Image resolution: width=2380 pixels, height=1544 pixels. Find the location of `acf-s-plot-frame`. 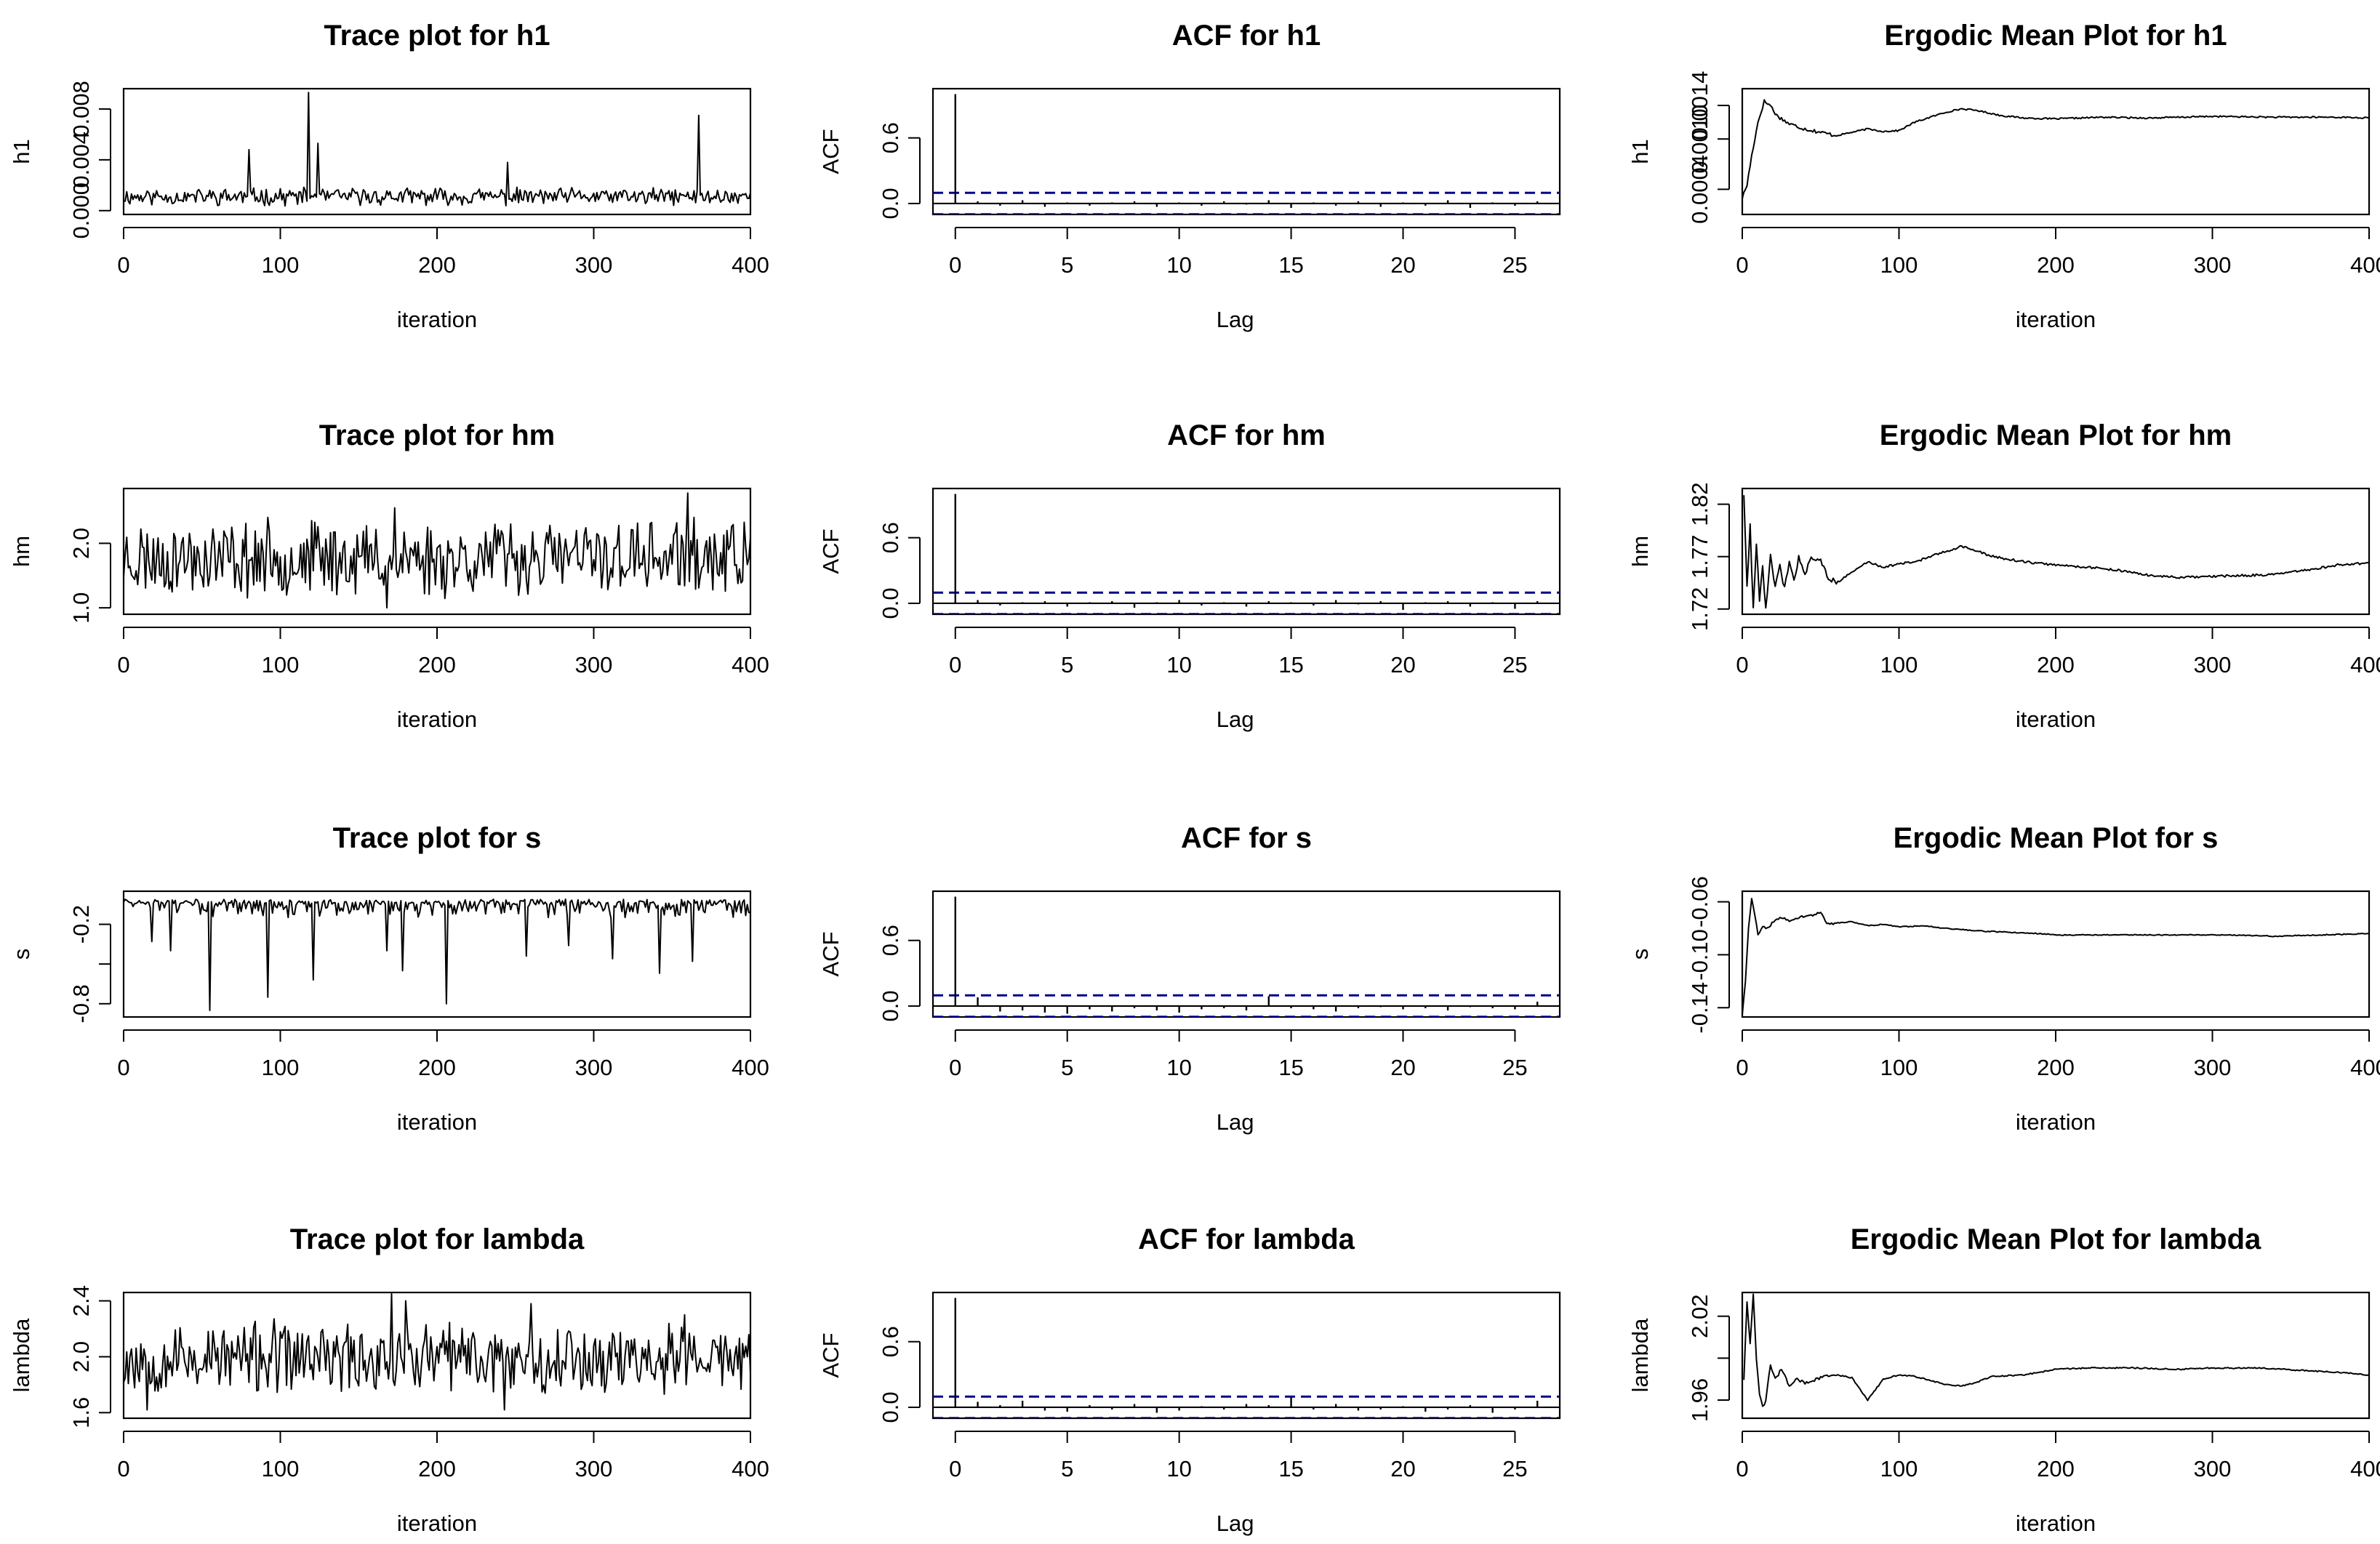

acf-s-plot-frame is located at coordinates (1246, 954).